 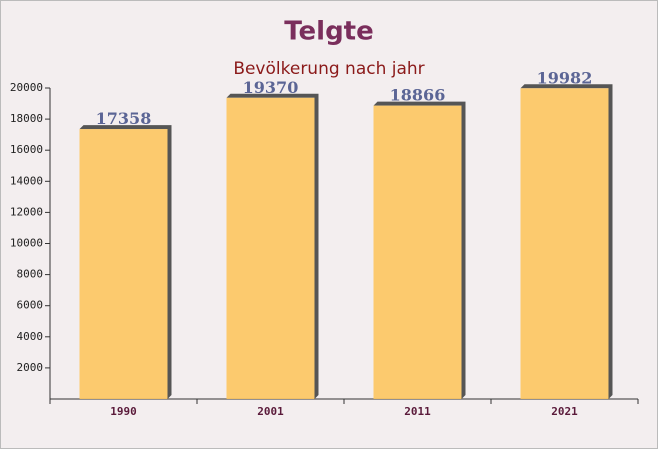 I want to click on y-tick-label: 2000, so click(x=30, y=367).